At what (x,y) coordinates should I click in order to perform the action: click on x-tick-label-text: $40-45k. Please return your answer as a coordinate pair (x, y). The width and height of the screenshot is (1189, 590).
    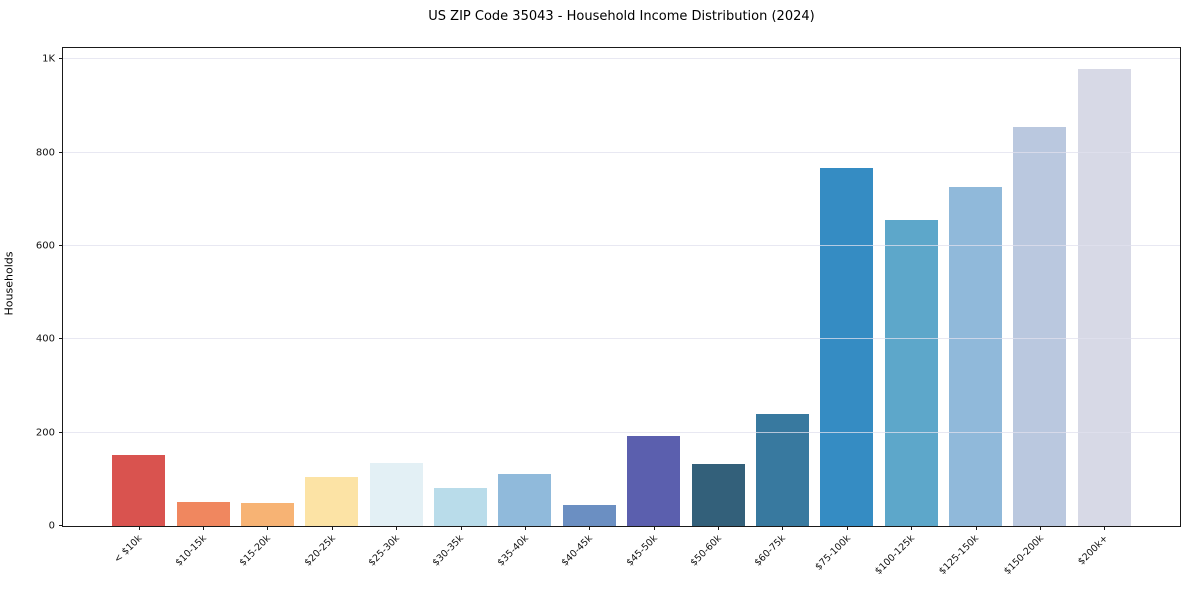
    Looking at the image, I should click on (577, 551).